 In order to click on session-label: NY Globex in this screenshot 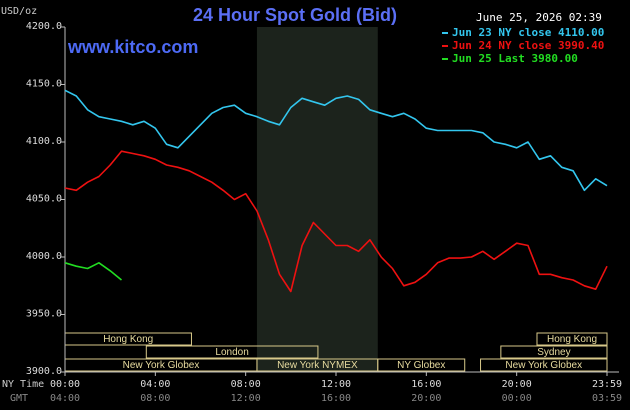, I will do `click(421, 365)`.